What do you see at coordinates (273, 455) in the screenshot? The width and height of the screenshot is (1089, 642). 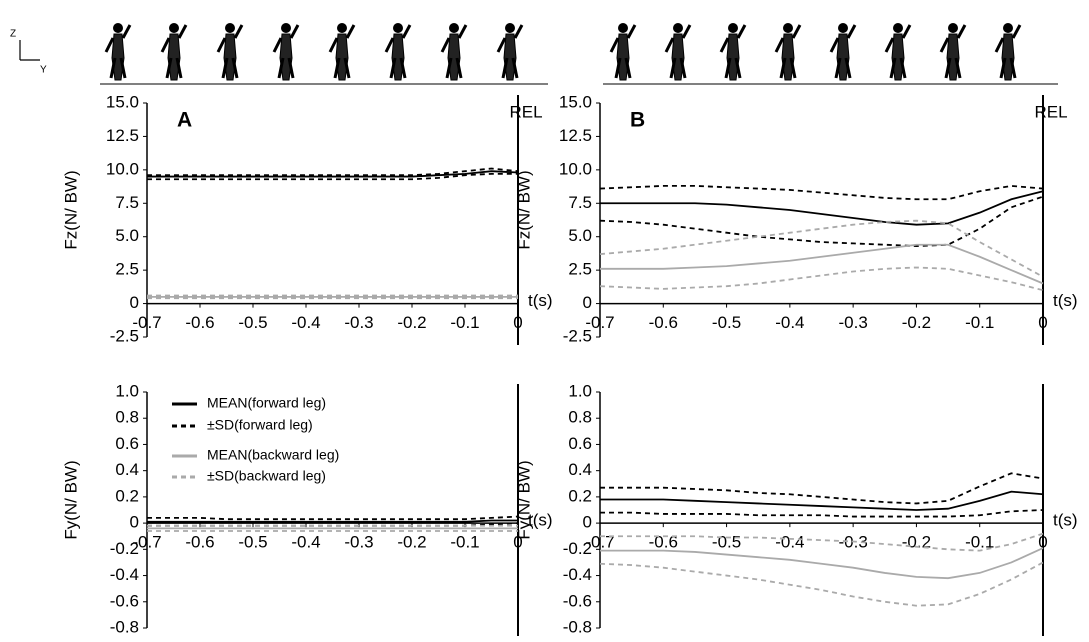 I see `legend-label: MEAN(backward leg)` at bounding box center [273, 455].